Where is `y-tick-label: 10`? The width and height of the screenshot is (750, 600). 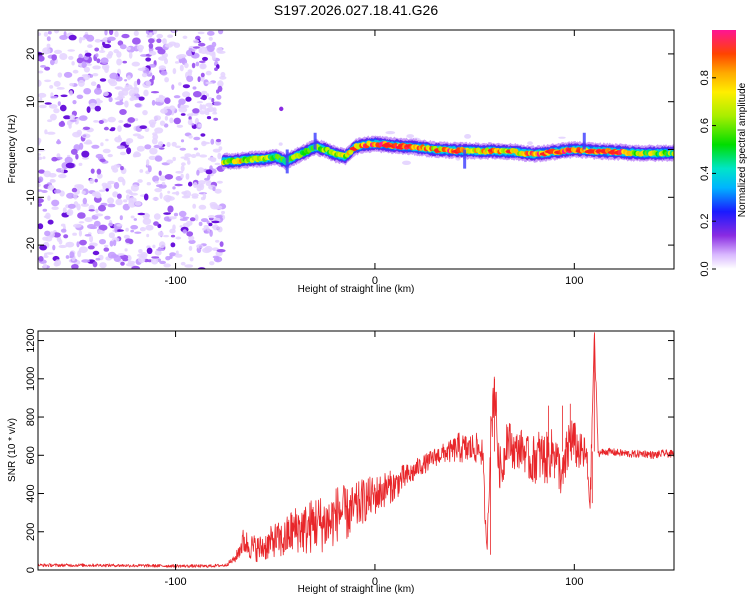
y-tick-label: 10 is located at coordinates (31, 102).